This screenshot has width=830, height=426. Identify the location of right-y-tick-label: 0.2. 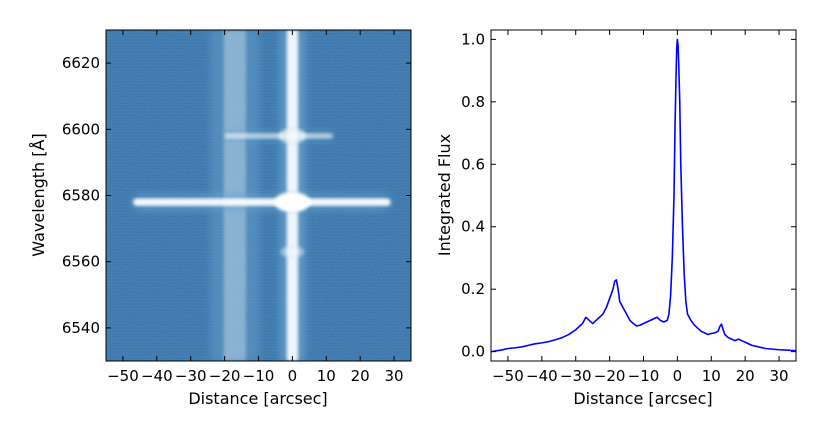
(473, 289).